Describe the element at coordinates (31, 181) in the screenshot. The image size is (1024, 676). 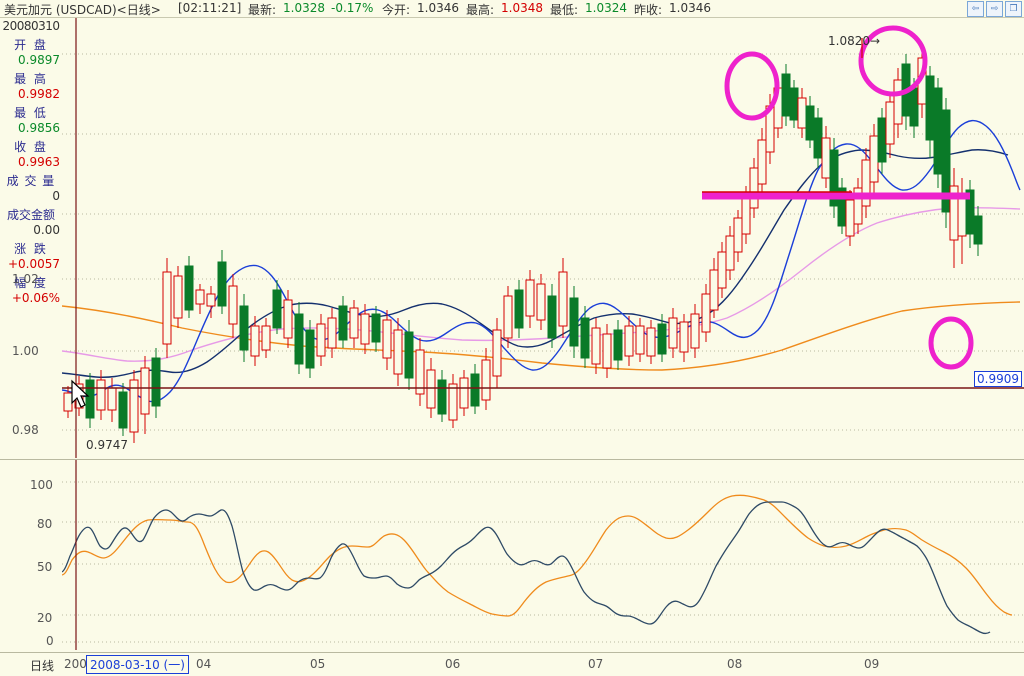
I see `info-label-volume: 成 交 量` at that location.